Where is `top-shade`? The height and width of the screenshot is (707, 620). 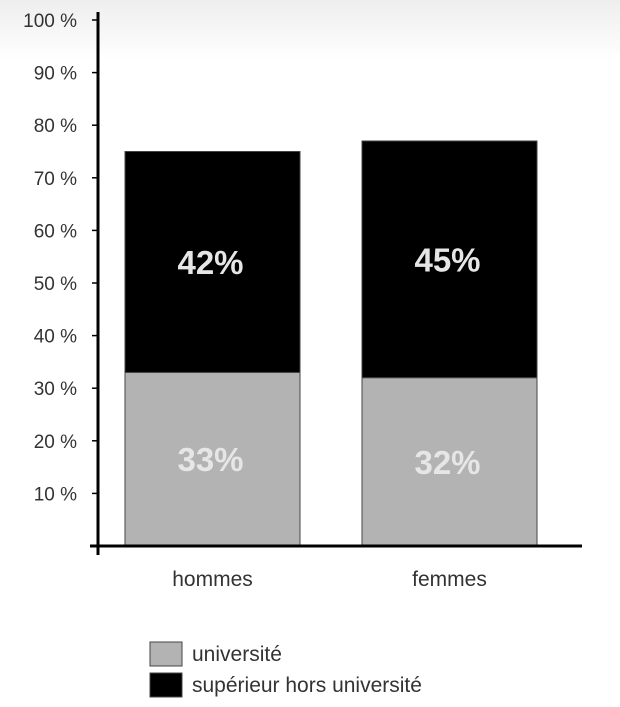
top-shade is located at coordinates (310, 30).